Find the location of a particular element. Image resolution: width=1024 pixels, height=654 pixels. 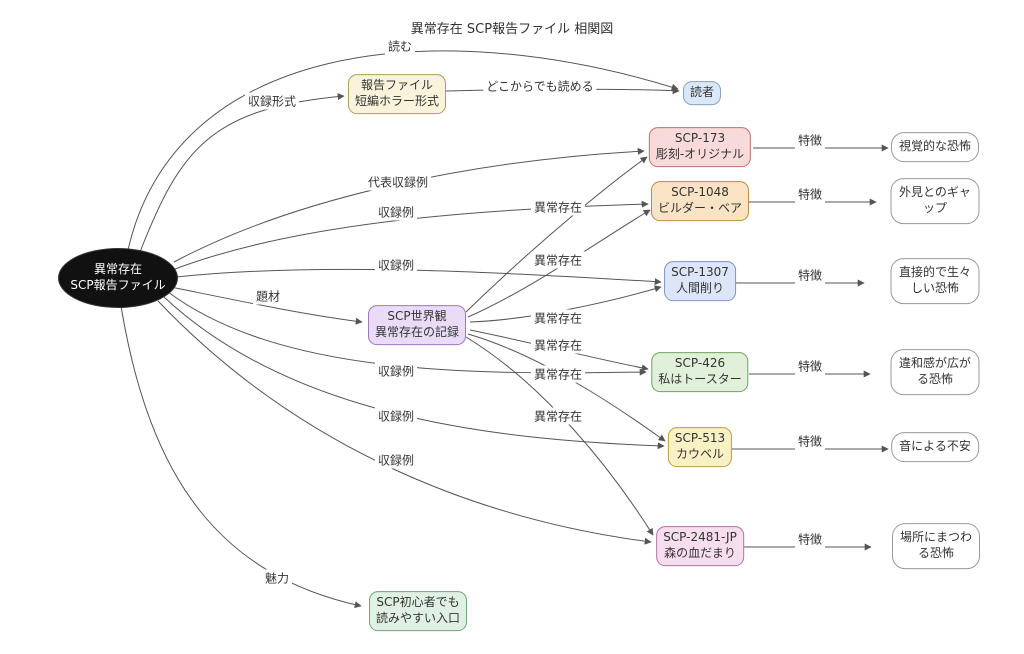

edge-label-example-1307: 収録例 is located at coordinates (396, 265).